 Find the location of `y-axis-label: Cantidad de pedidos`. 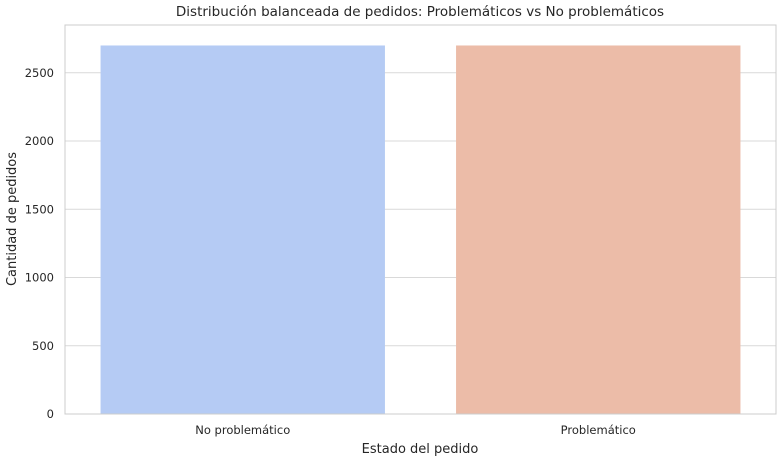

y-axis-label: Cantidad de pedidos is located at coordinates (12, 219).